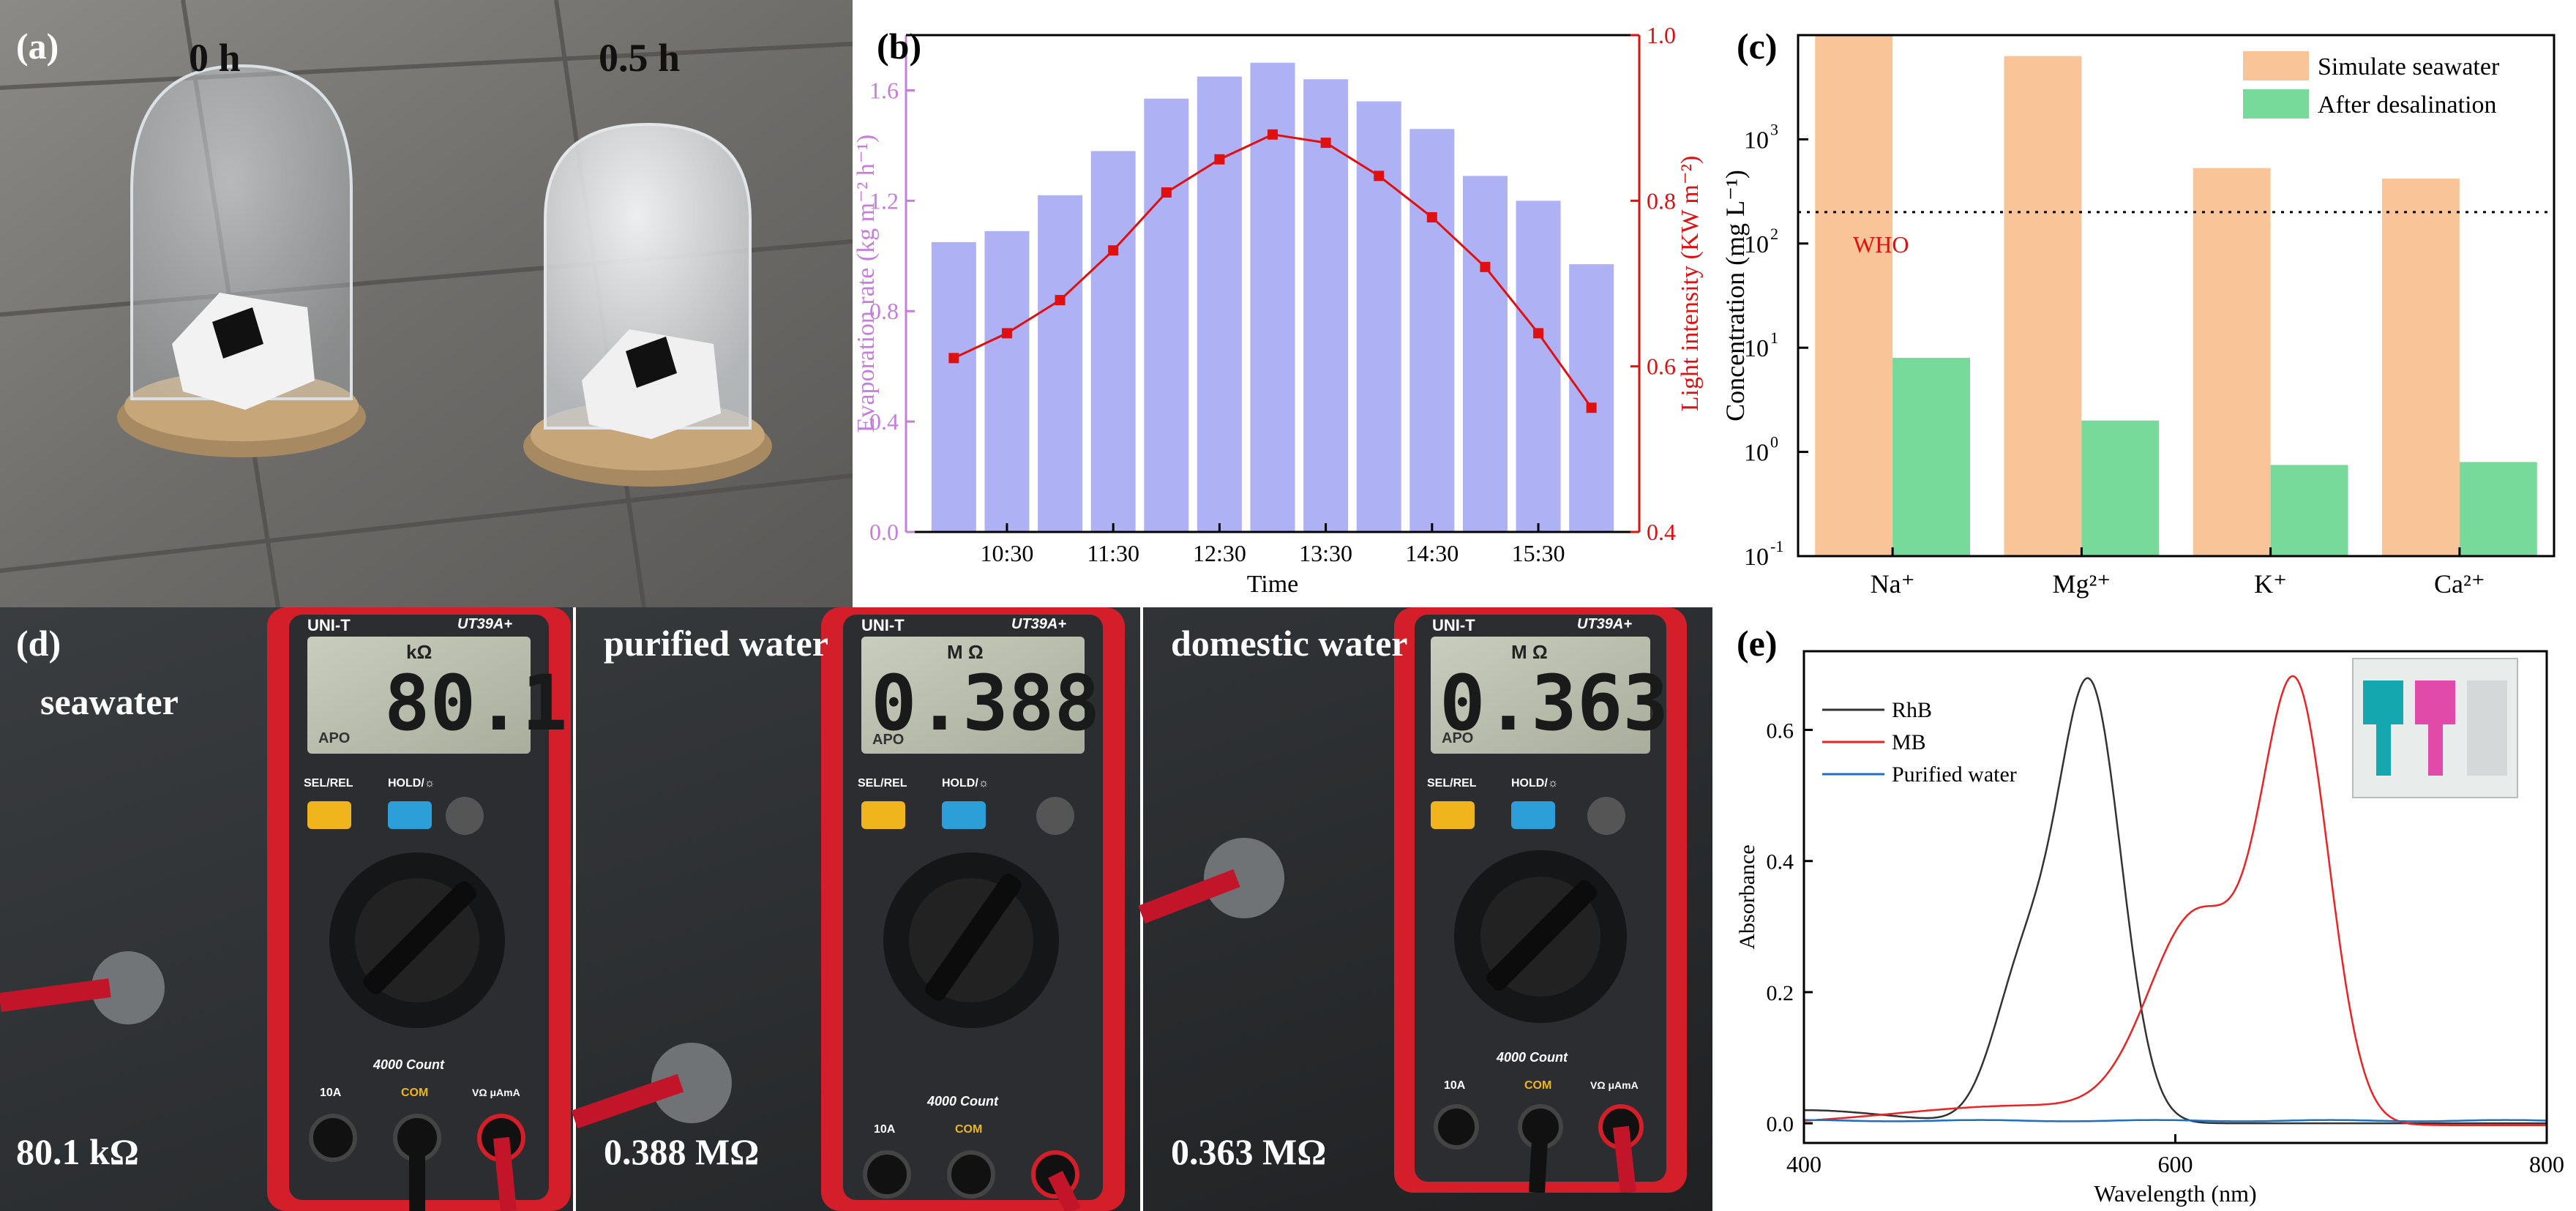  I want to click on meter-3-brand: UNI-T, so click(1453, 625).